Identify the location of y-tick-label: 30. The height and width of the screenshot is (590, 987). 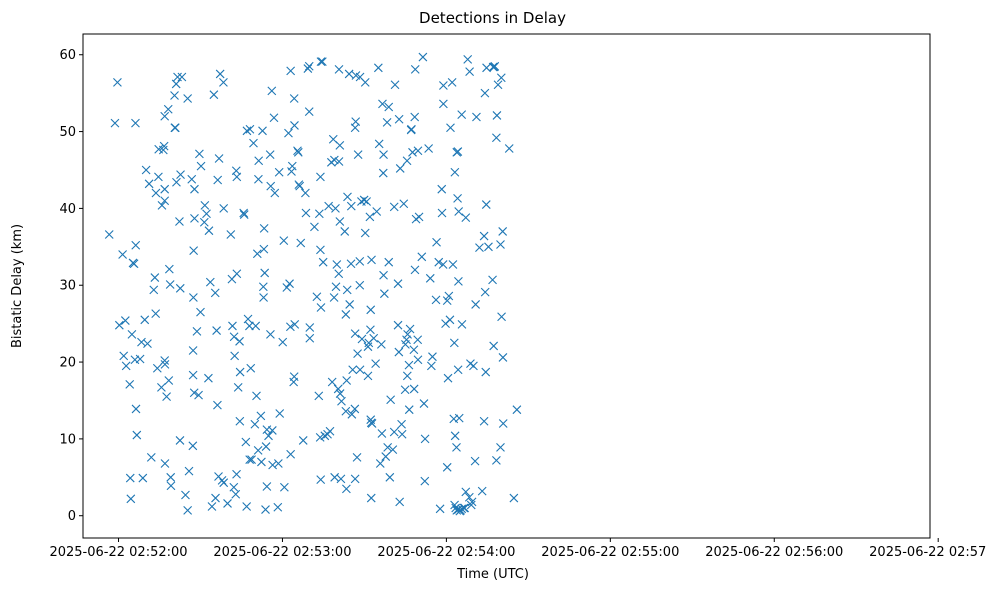
(67, 286).